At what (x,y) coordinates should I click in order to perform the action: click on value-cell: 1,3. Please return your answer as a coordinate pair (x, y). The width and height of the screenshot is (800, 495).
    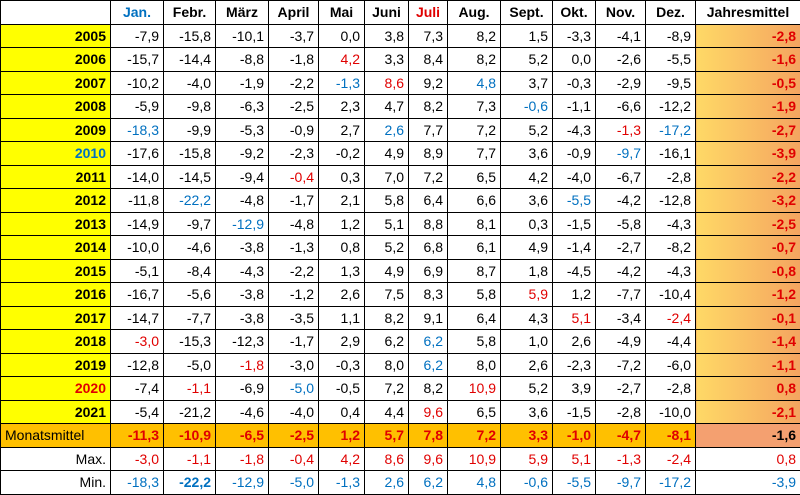
    Looking at the image, I should click on (341, 270).